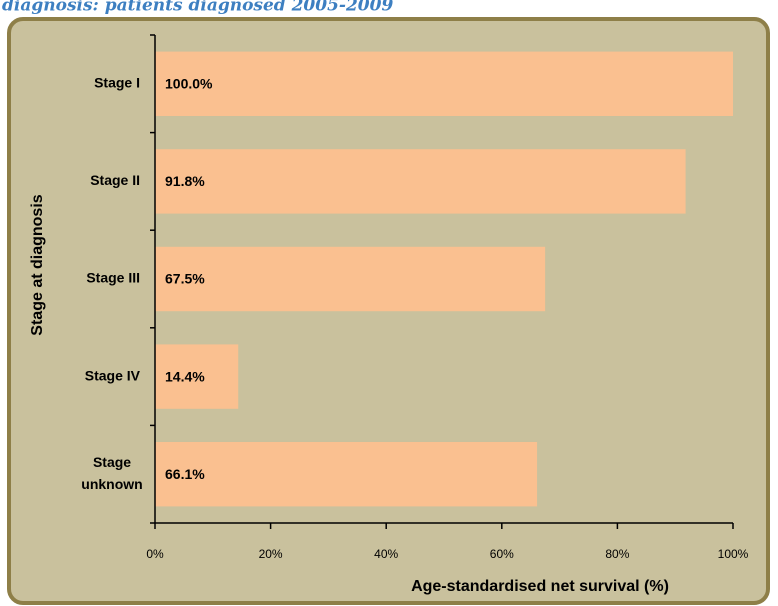 This screenshot has height=606, width=778. What do you see at coordinates (185, 376) in the screenshot?
I see `value-label: 14.4%` at bounding box center [185, 376].